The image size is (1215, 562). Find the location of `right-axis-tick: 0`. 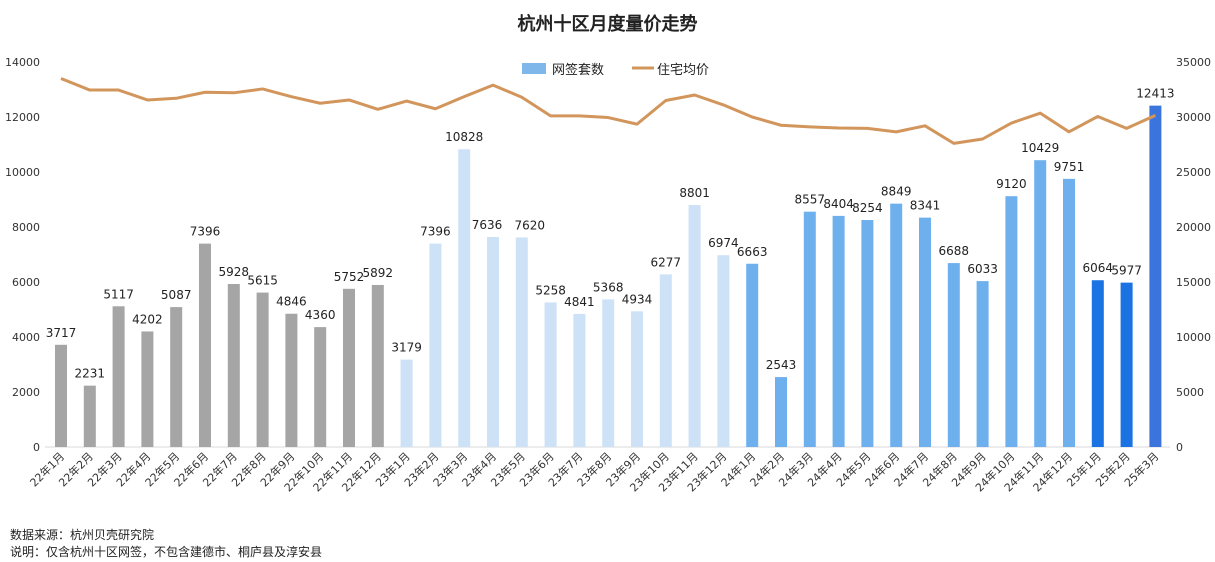

right-axis-tick: 0 is located at coordinates (1179, 447).